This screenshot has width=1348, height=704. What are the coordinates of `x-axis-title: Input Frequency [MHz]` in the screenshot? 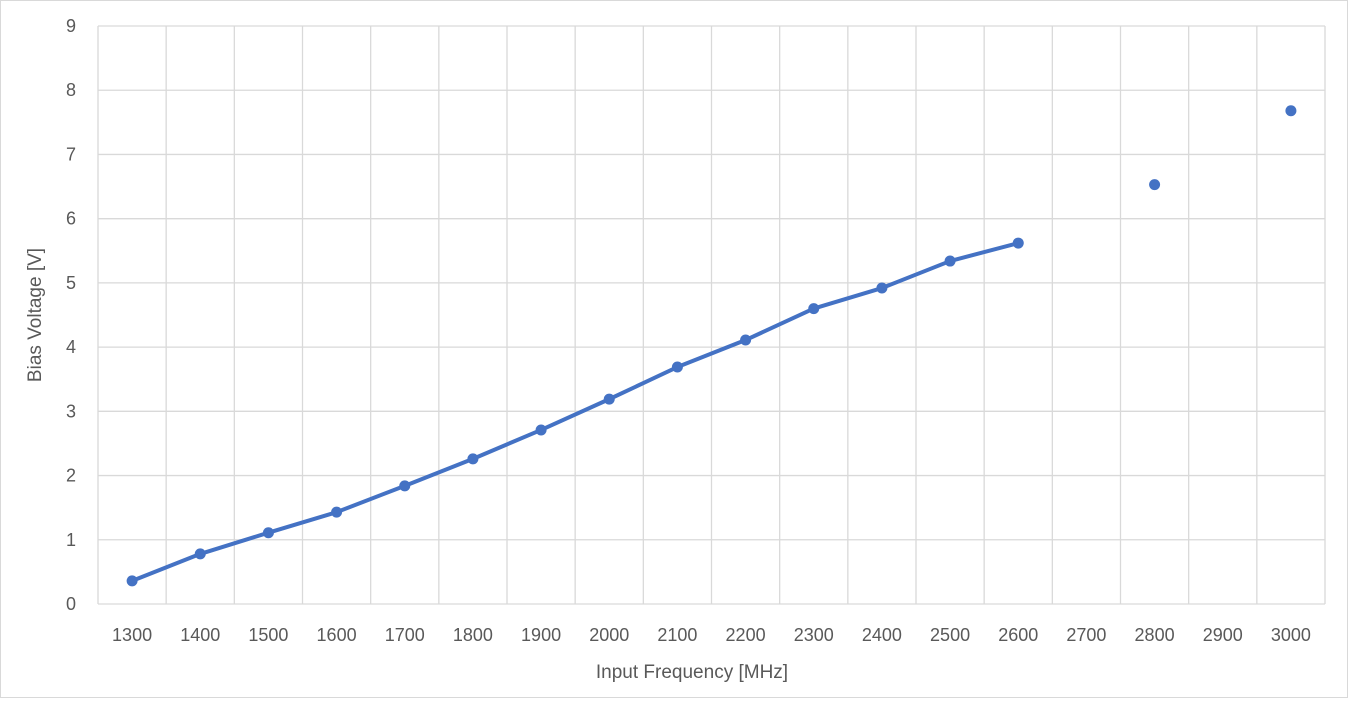 It's located at (692, 672).